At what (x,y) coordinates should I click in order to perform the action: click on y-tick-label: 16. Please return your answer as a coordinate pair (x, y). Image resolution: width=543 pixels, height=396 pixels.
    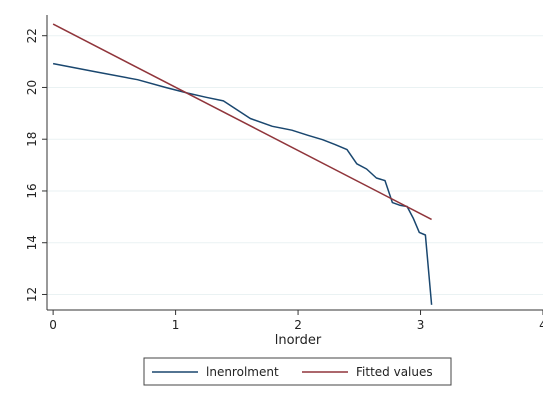
    Looking at the image, I should click on (32, 190).